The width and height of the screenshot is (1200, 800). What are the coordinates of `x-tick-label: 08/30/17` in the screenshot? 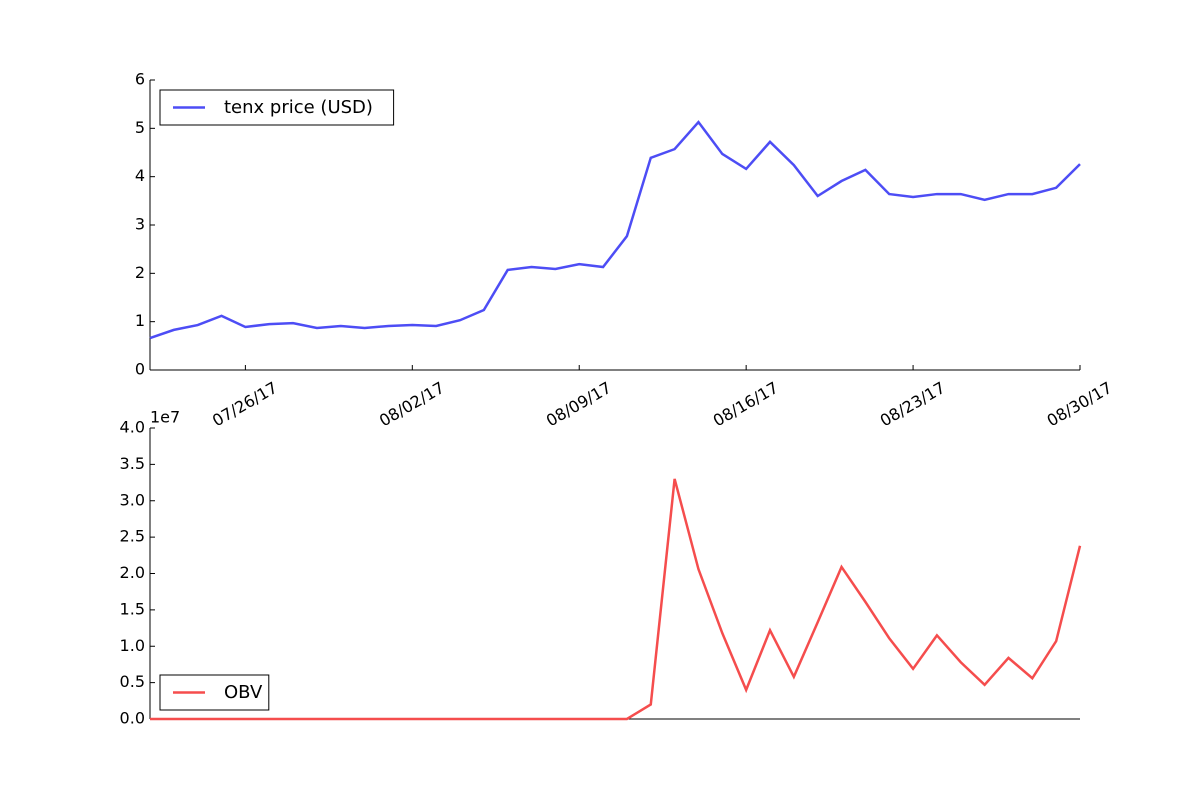 It's located at (1080, 404).